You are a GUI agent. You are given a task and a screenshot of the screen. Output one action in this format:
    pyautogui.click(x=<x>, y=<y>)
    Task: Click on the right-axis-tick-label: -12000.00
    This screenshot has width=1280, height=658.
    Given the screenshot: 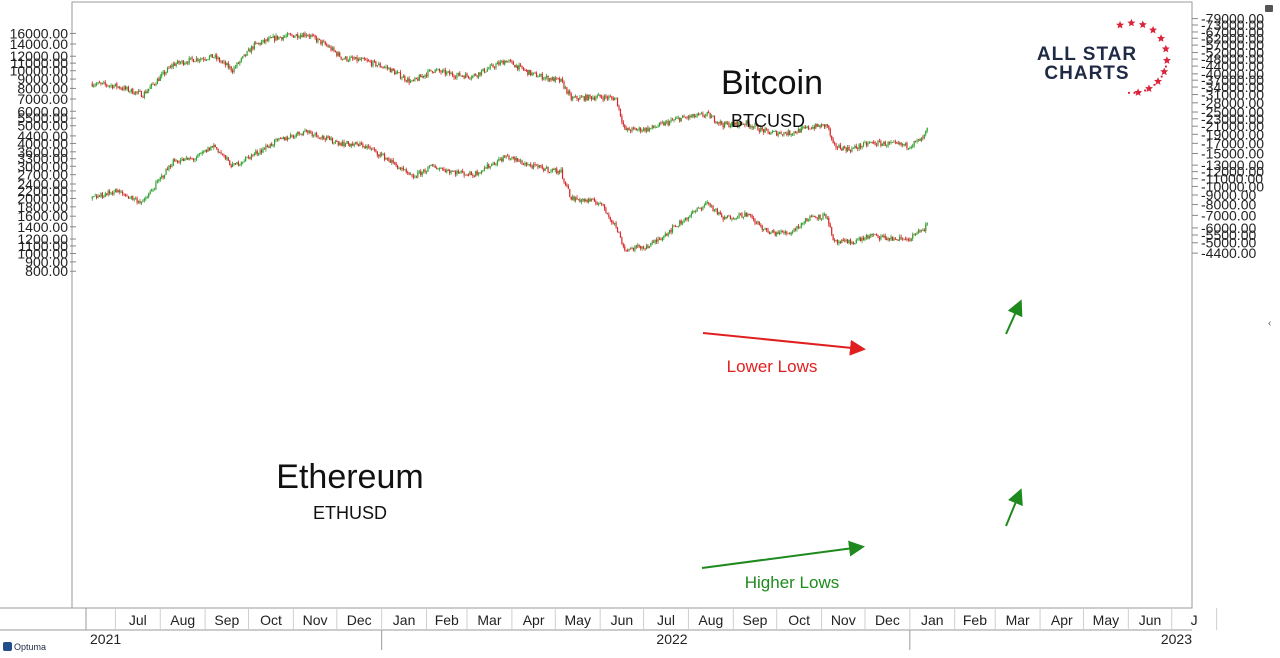 What is the action you would take?
    pyautogui.click(x=1232, y=172)
    